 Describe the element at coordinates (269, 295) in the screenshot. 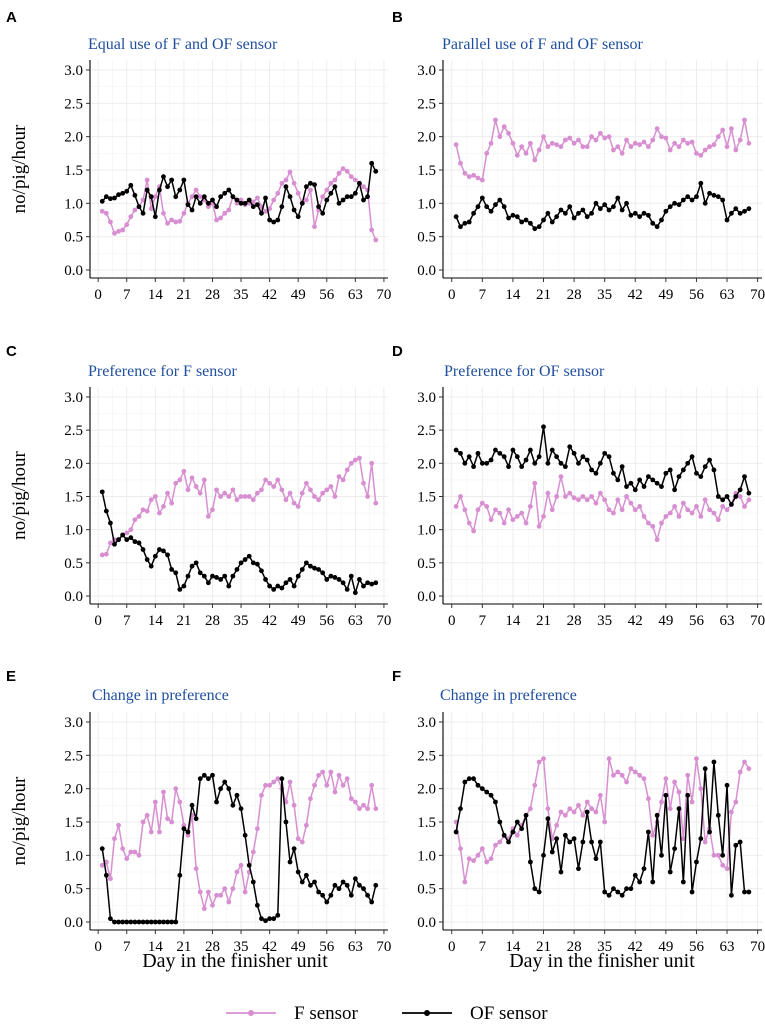

I see `x-tick-label: 42` at that location.